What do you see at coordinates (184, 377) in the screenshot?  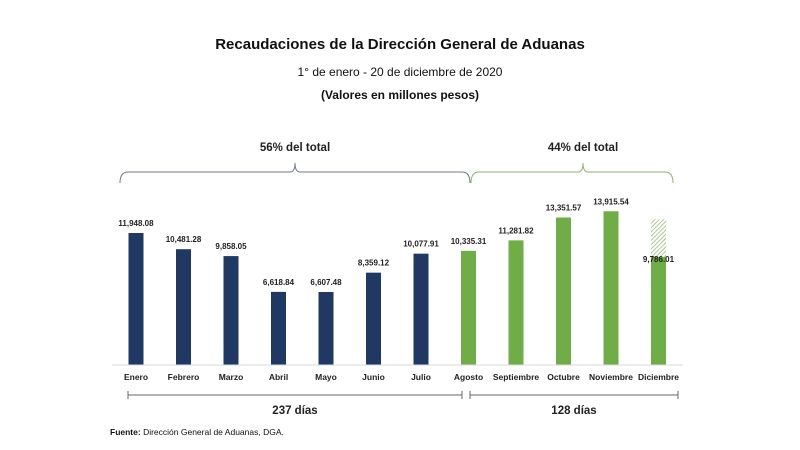 I see `x-tick-label: Febrero` at bounding box center [184, 377].